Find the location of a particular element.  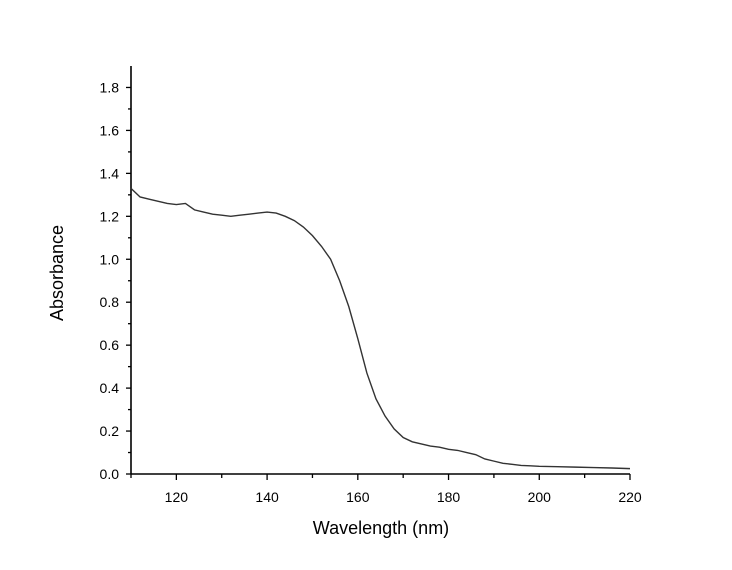

y-tick-label: 0.2 is located at coordinates (110, 431).